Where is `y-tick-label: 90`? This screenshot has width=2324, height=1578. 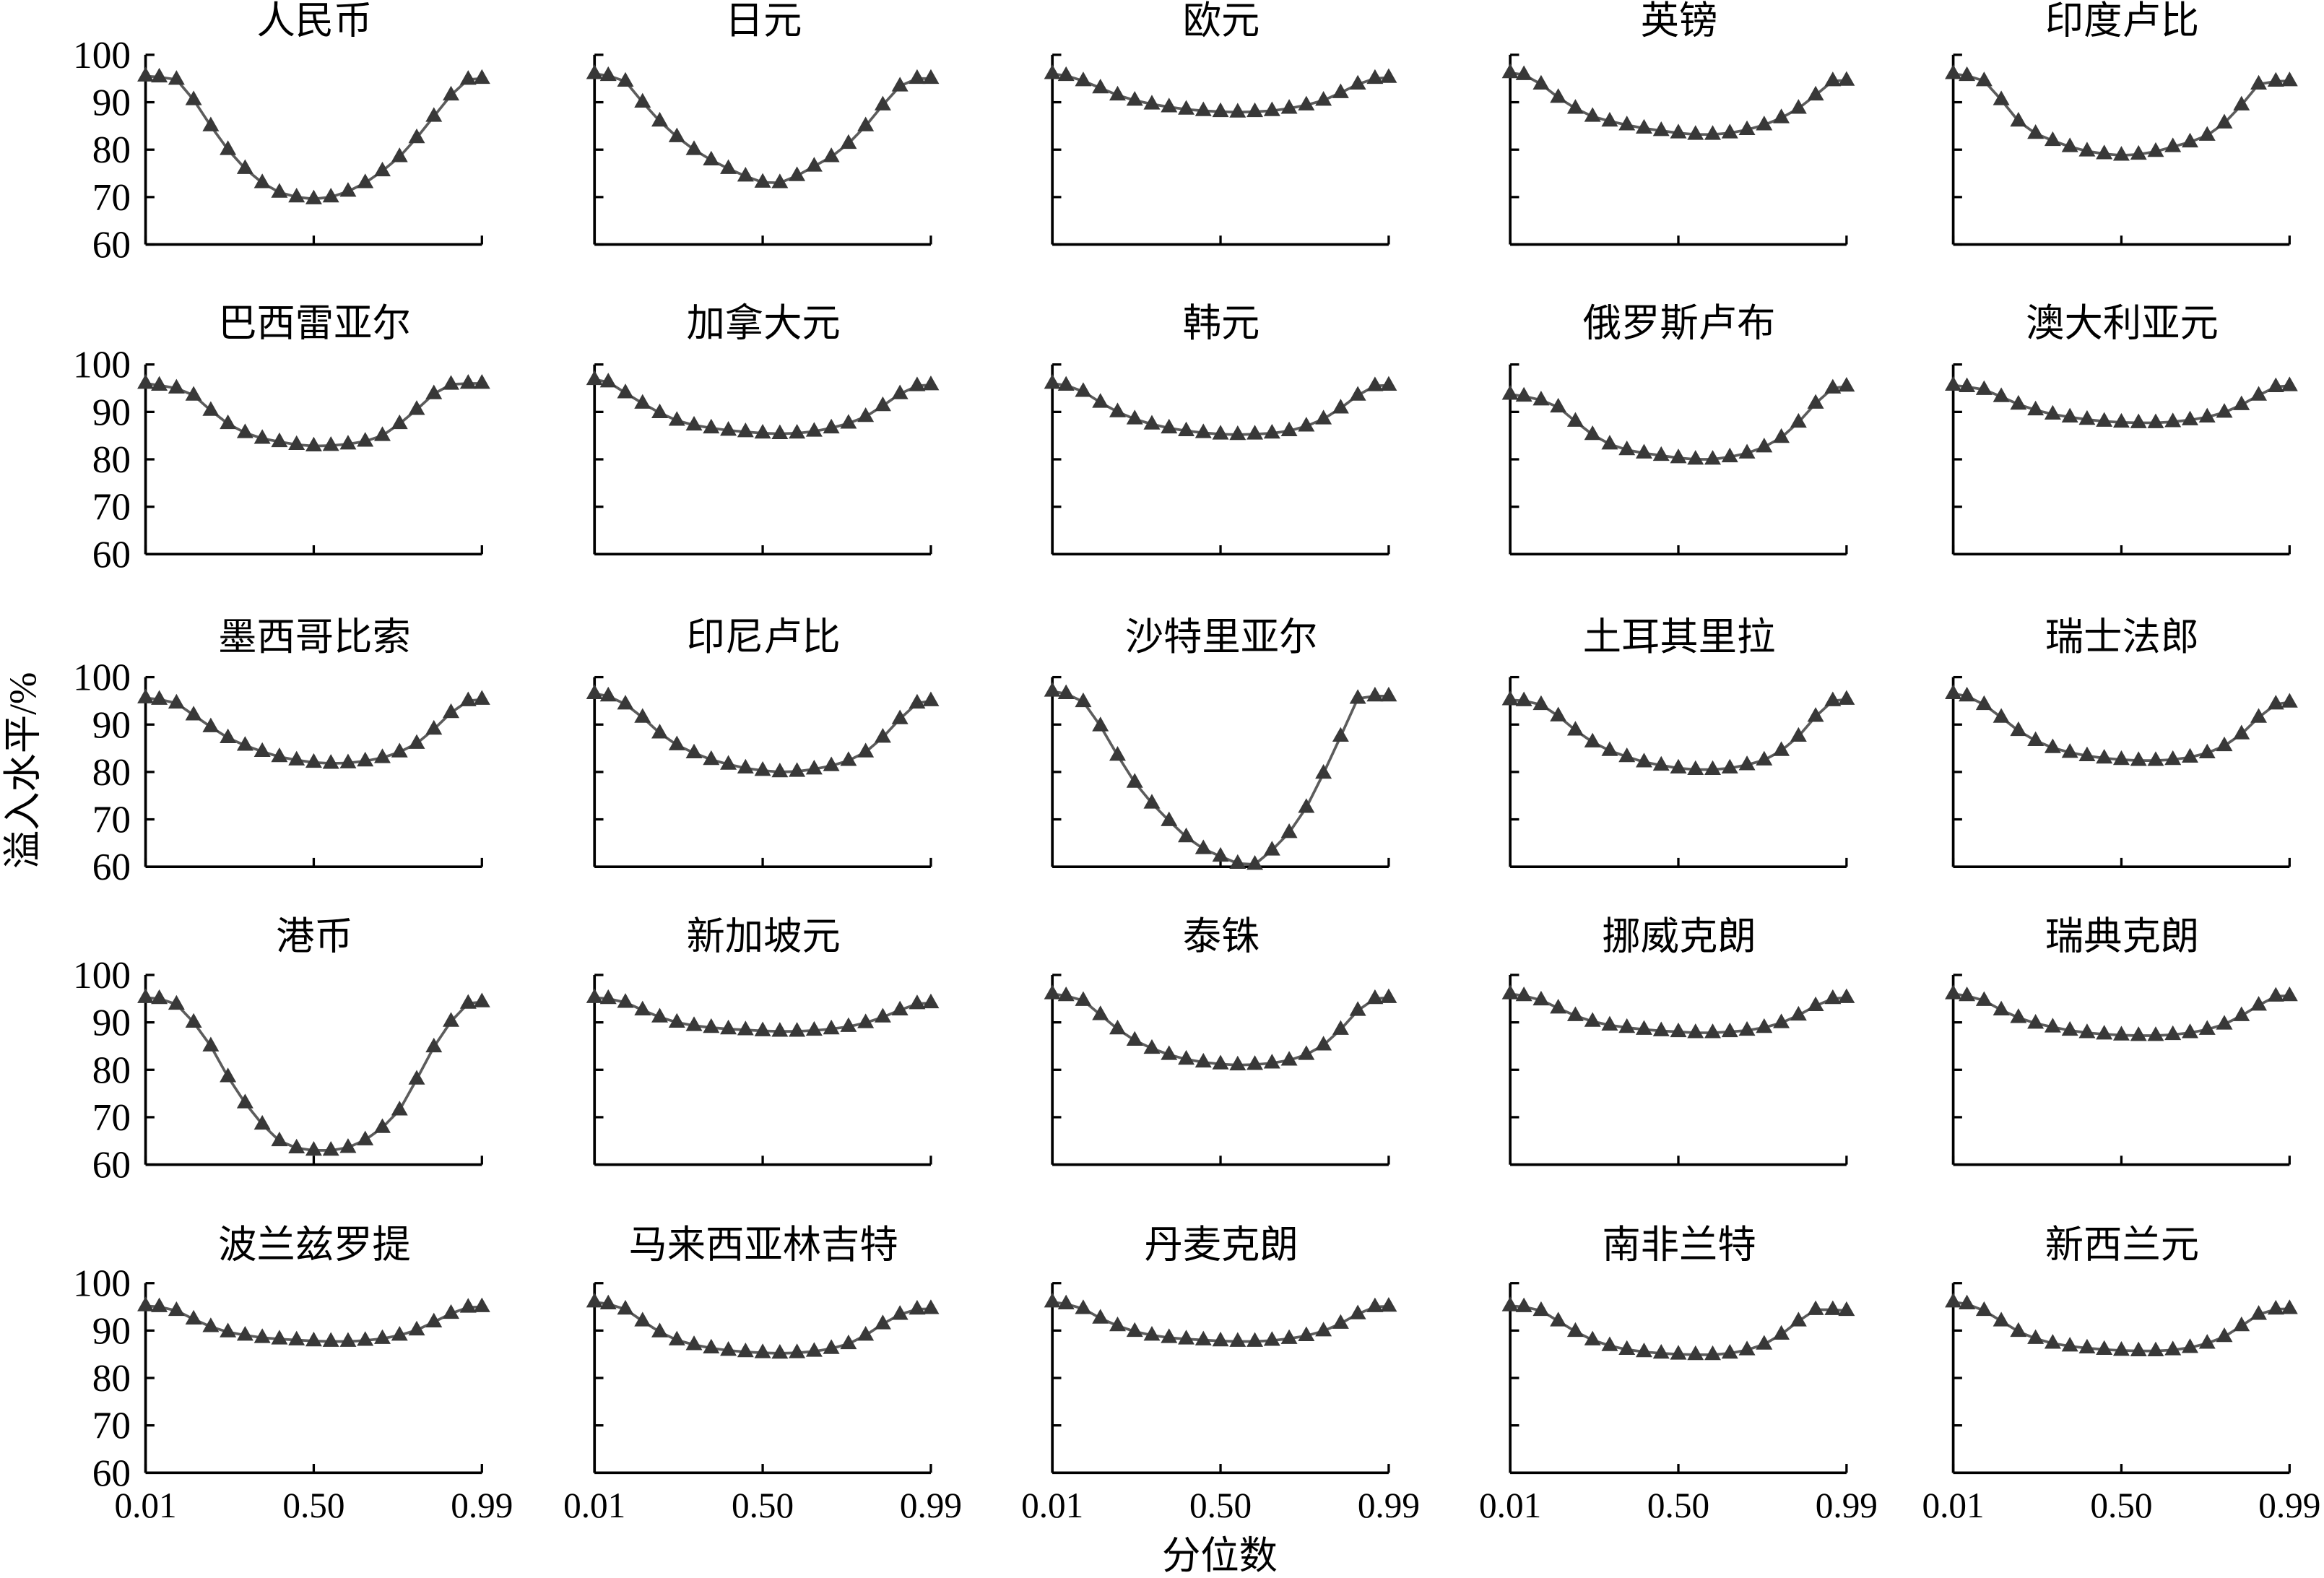
y-tick-label: 90 is located at coordinates (111, 102).